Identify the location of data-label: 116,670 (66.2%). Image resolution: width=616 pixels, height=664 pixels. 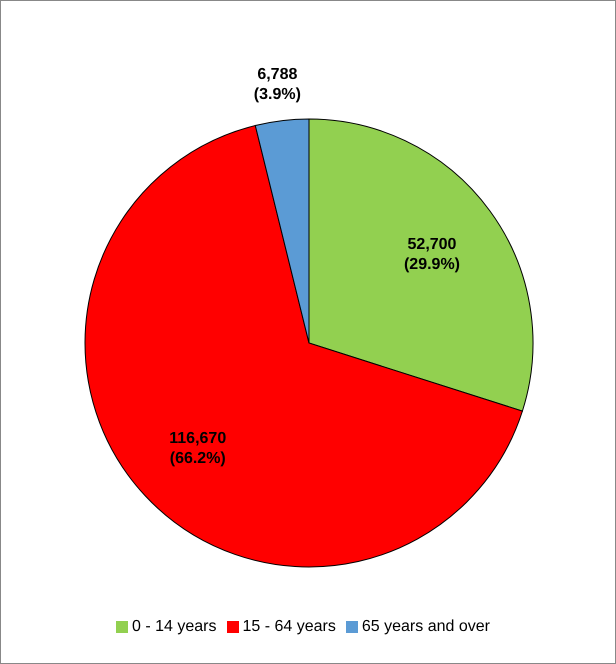
(197, 448).